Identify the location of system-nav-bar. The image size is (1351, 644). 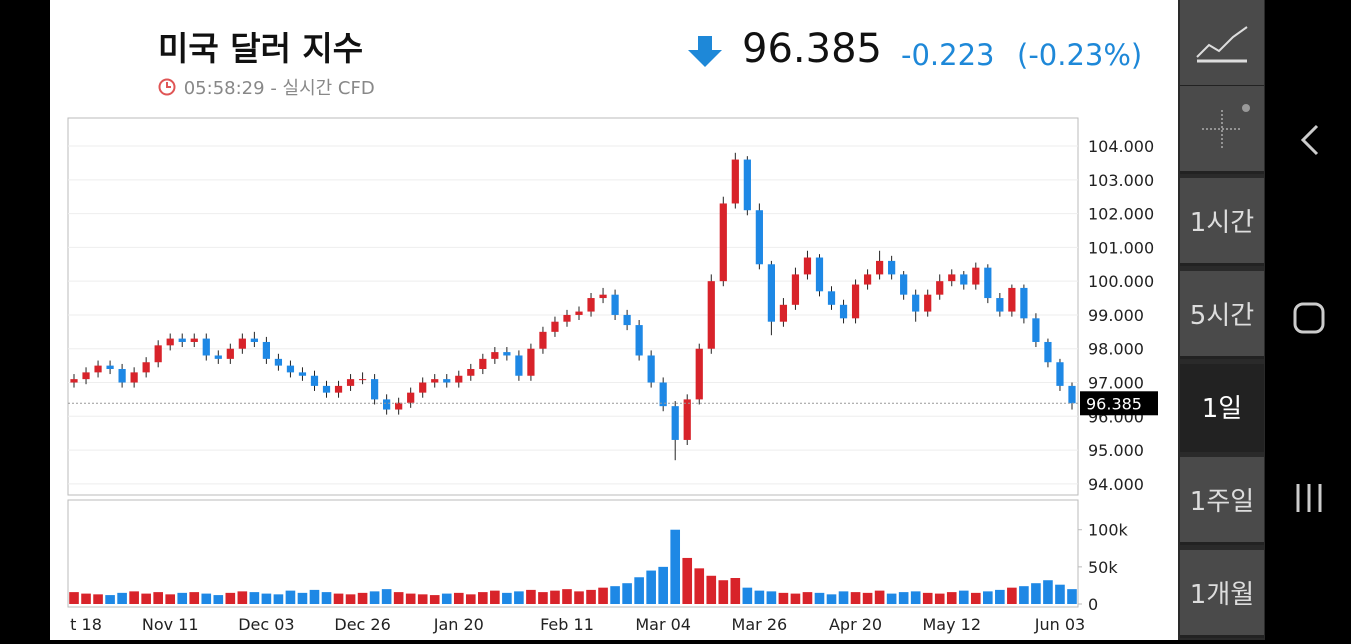
(1308, 320).